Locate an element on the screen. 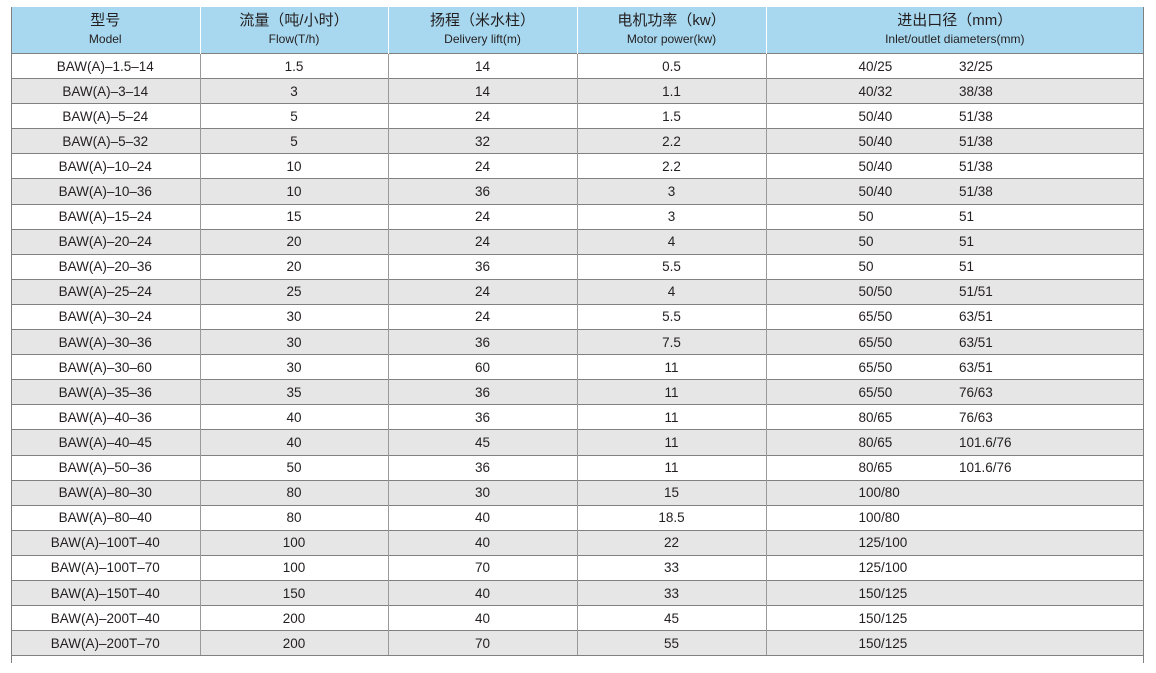 This screenshot has height=673, width=1156. cell-flow: 50 is located at coordinates (293, 467).